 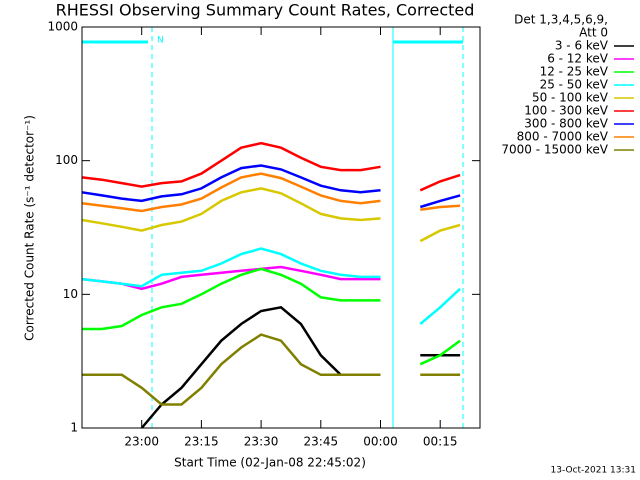 I want to click on legend-label: 100 - 300 keV, so click(x=566, y=111).